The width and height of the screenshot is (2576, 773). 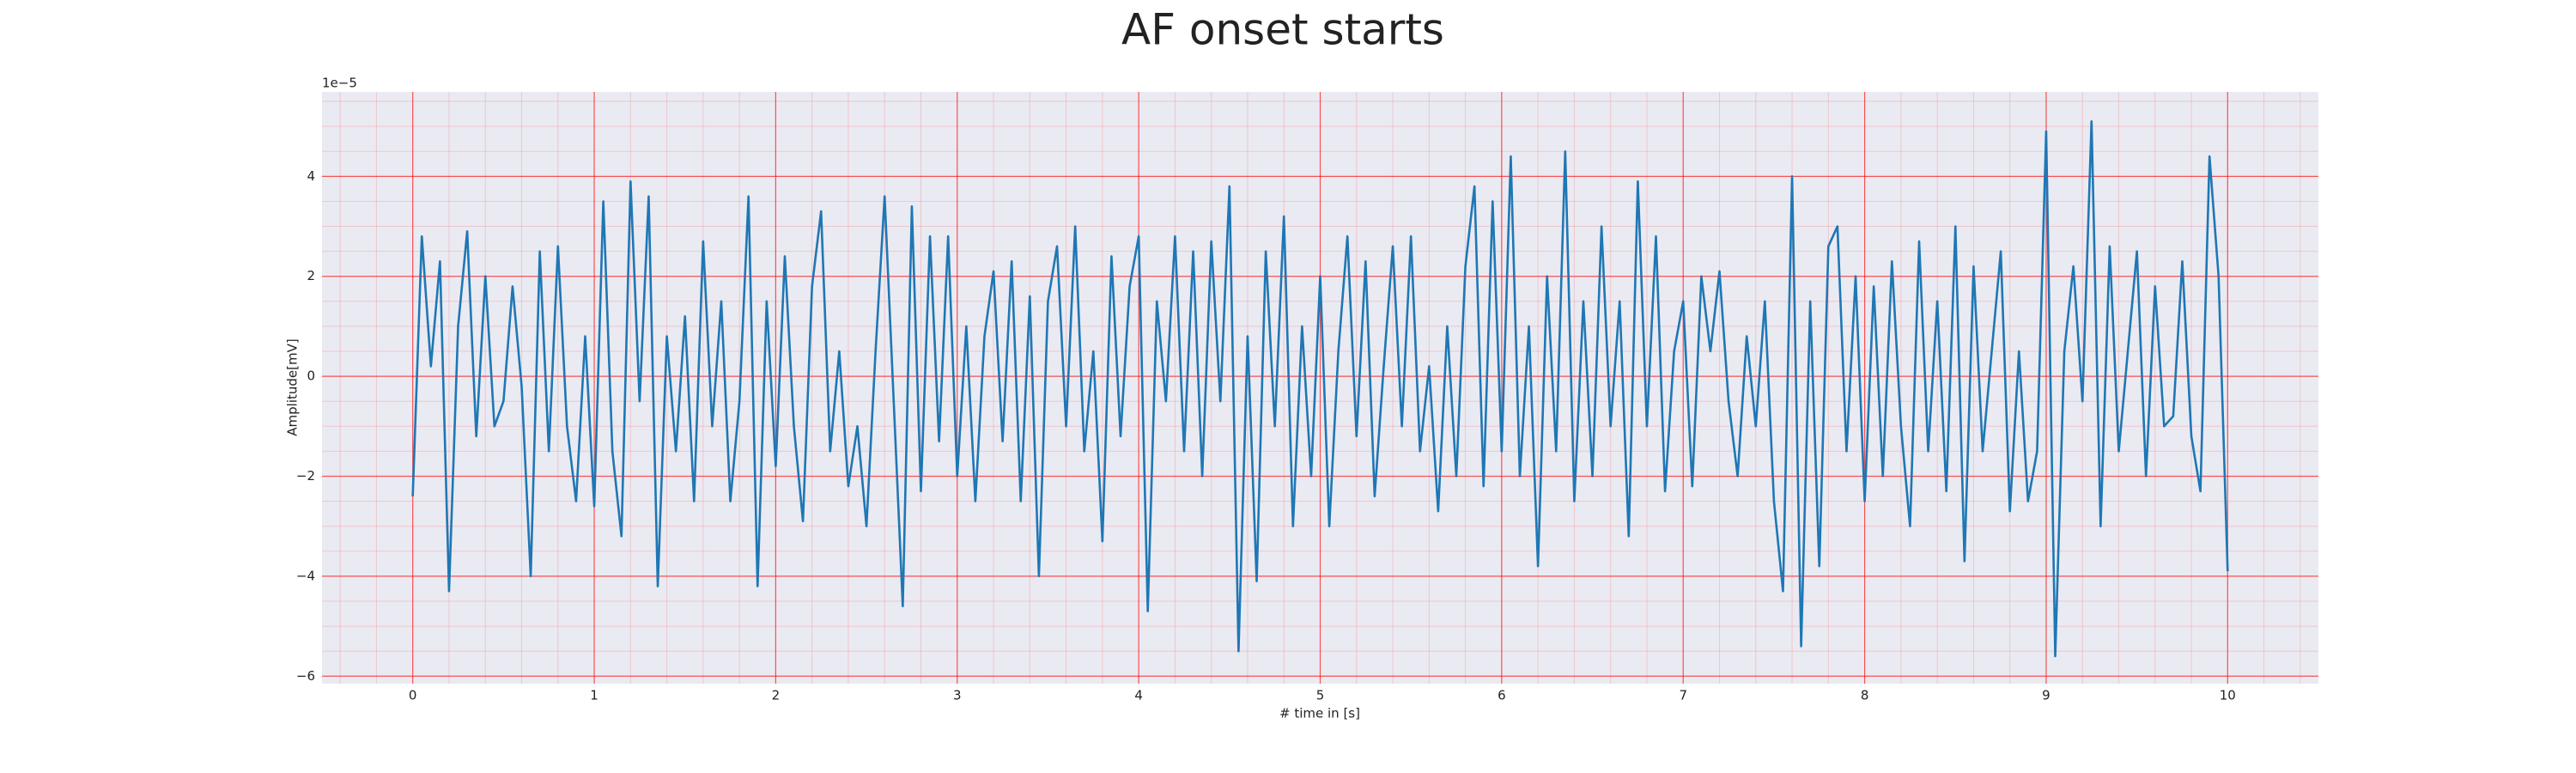 I want to click on y-tick-label: −6, so click(x=305, y=676).